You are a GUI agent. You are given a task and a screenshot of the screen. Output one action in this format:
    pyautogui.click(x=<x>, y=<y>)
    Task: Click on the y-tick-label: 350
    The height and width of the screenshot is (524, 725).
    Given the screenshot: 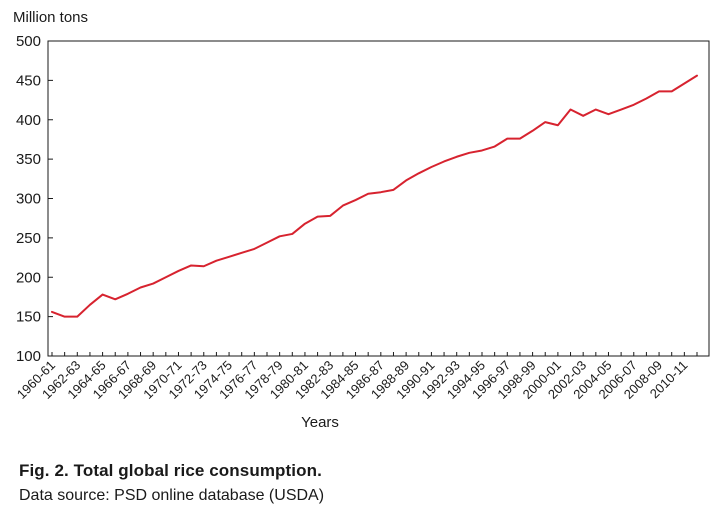 What is the action you would take?
    pyautogui.click(x=28, y=159)
    